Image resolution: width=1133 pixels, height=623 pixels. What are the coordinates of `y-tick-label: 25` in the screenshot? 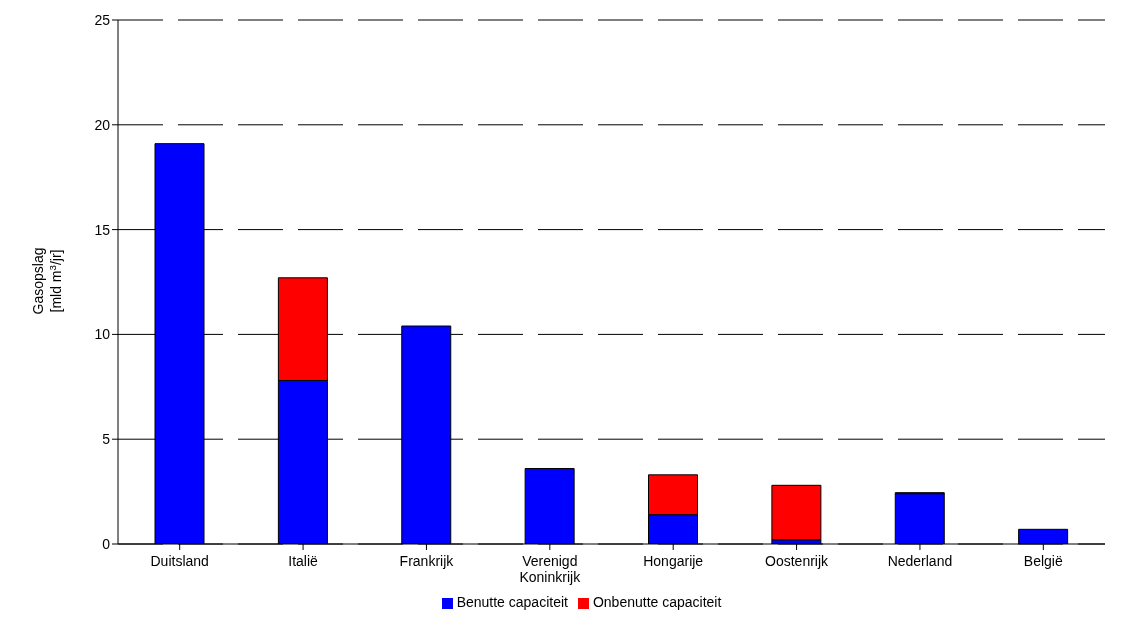 It's located at (102, 19).